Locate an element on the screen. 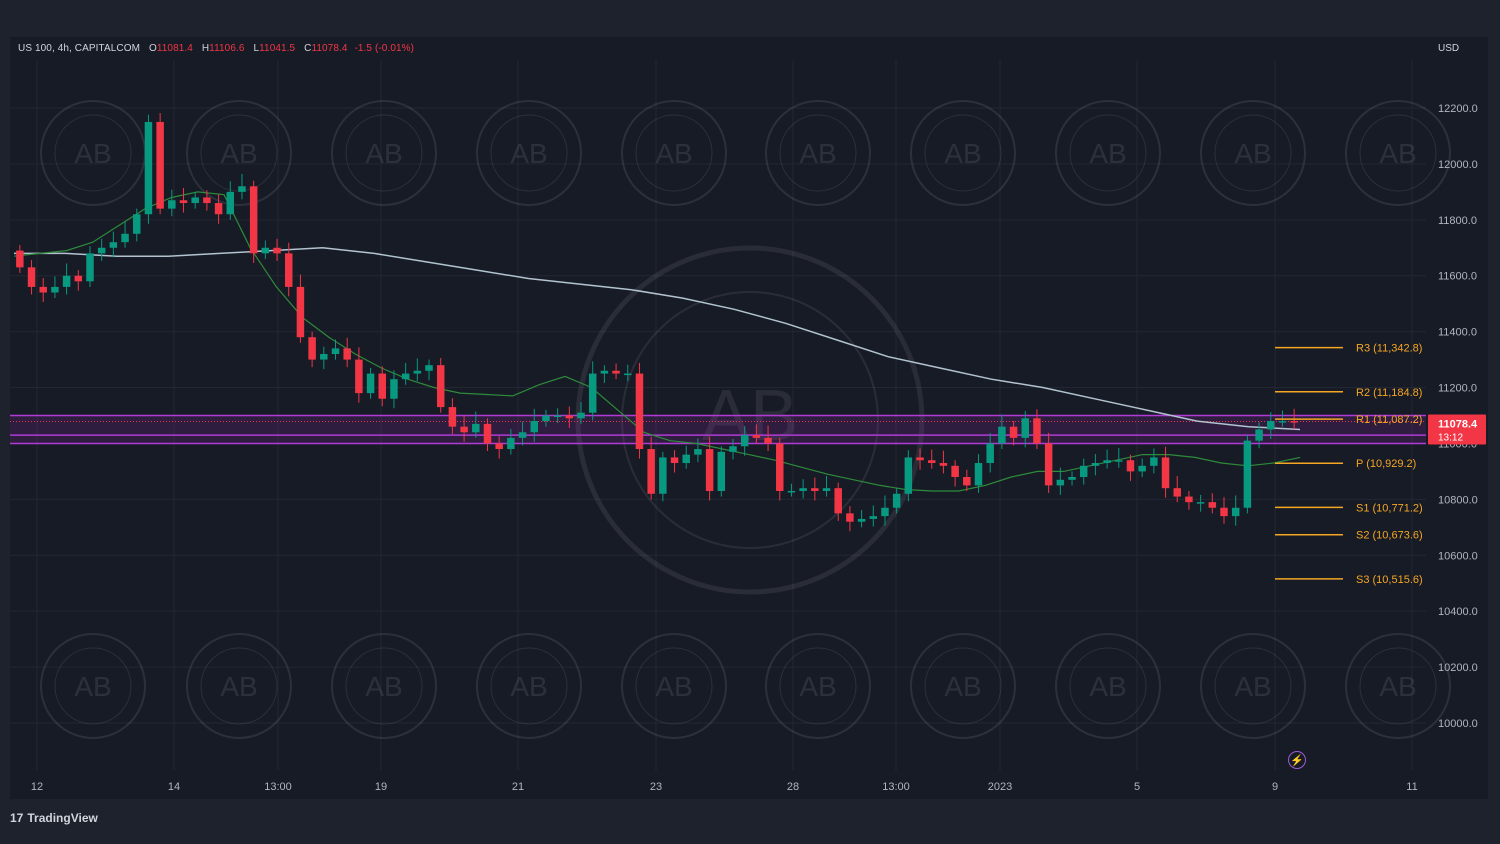 This screenshot has width=1500, height=844. open-value: 11081.4 is located at coordinates (174, 48).